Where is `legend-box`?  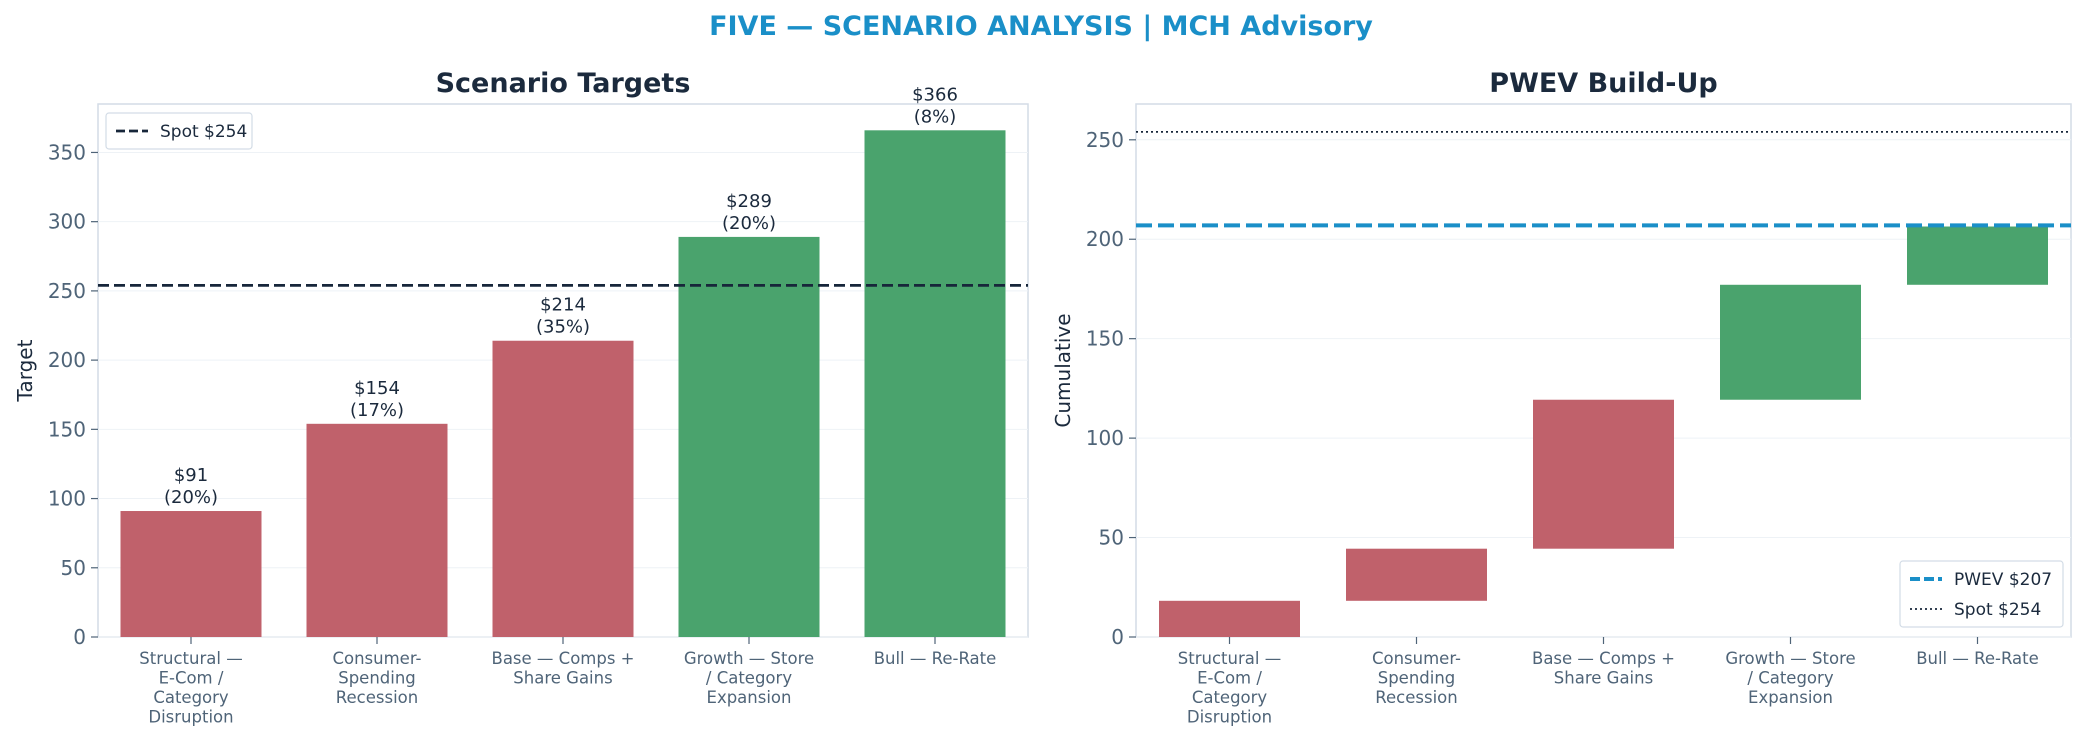 legend-box is located at coordinates (179, 131).